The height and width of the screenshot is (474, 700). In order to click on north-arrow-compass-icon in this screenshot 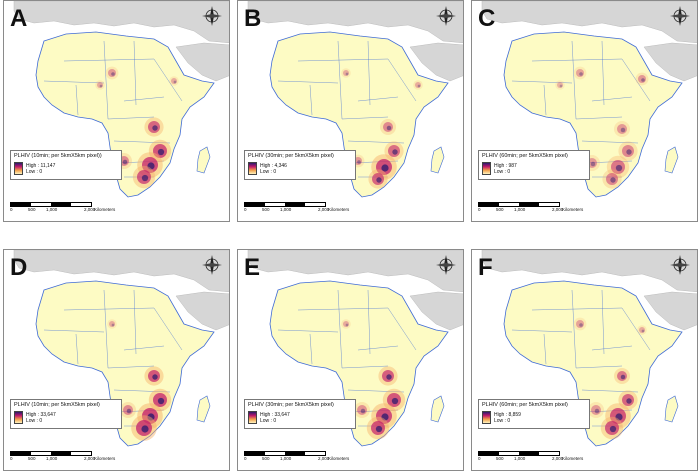, I will do `click(212, 265)`.